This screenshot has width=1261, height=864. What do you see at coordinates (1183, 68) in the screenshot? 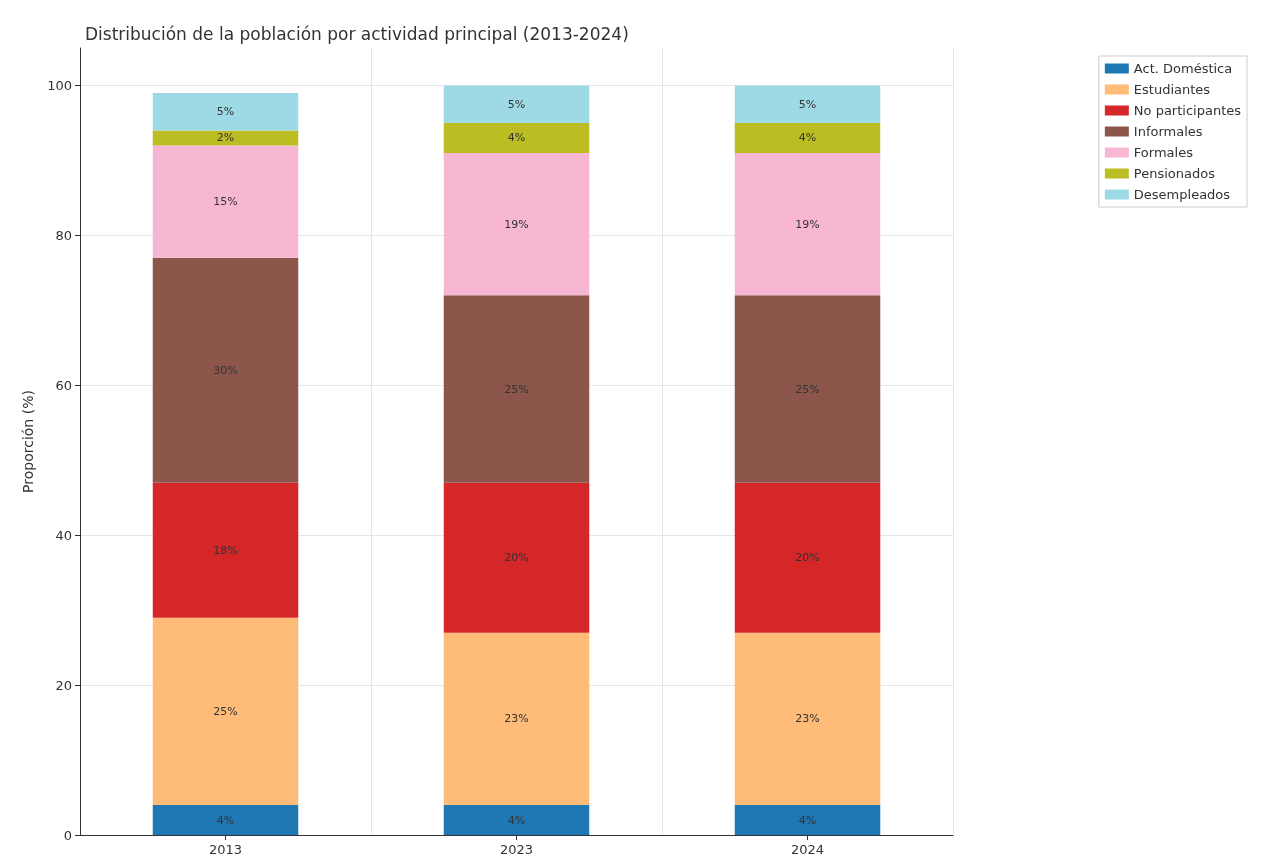
I see `legend-label: Act. Doméstica` at bounding box center [1183, 68].